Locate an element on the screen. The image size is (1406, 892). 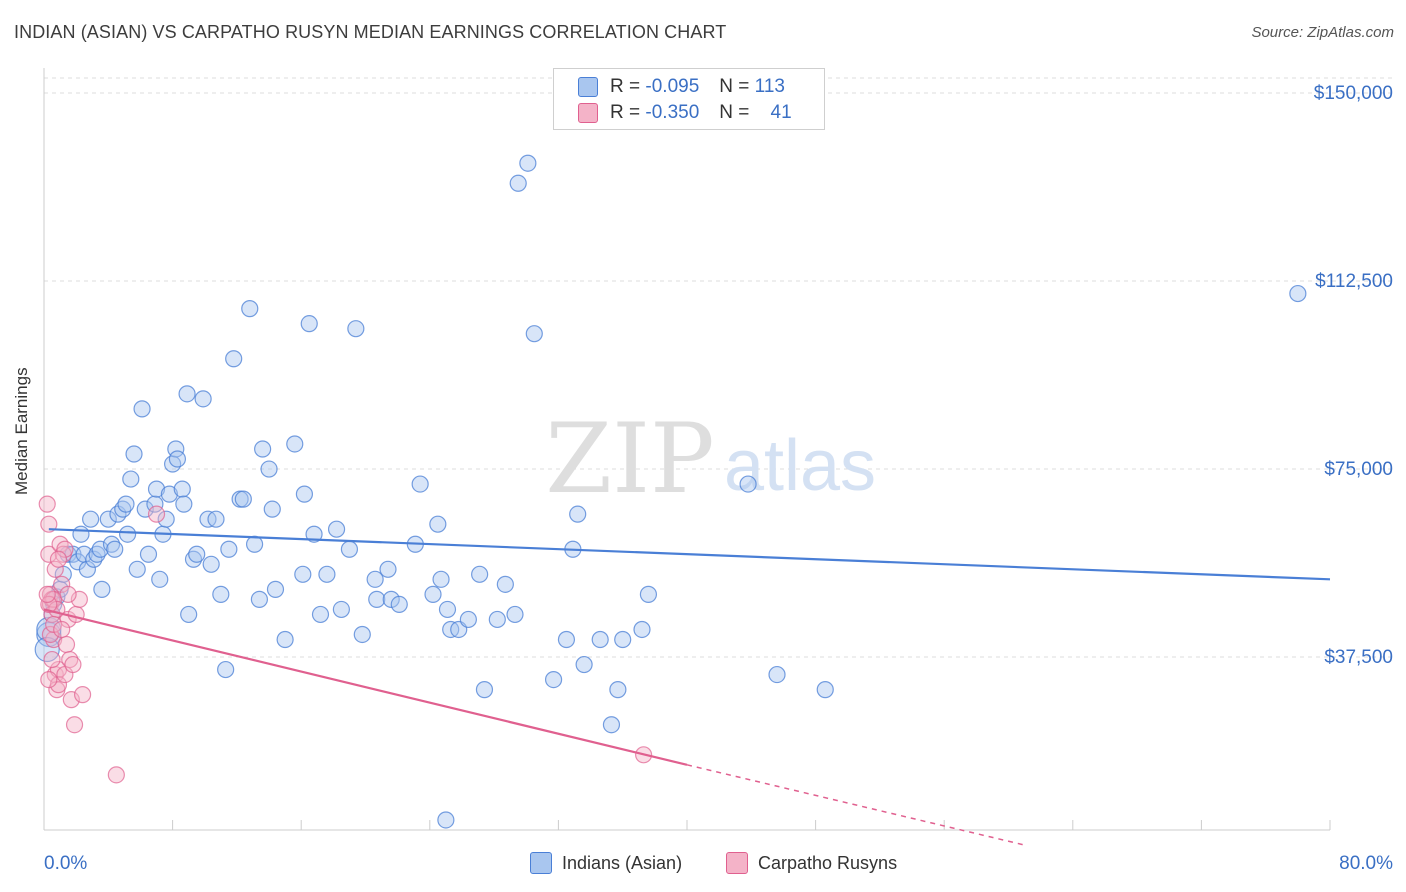
y-tick-label: $37,500 is located at coordinates (1358, 657).